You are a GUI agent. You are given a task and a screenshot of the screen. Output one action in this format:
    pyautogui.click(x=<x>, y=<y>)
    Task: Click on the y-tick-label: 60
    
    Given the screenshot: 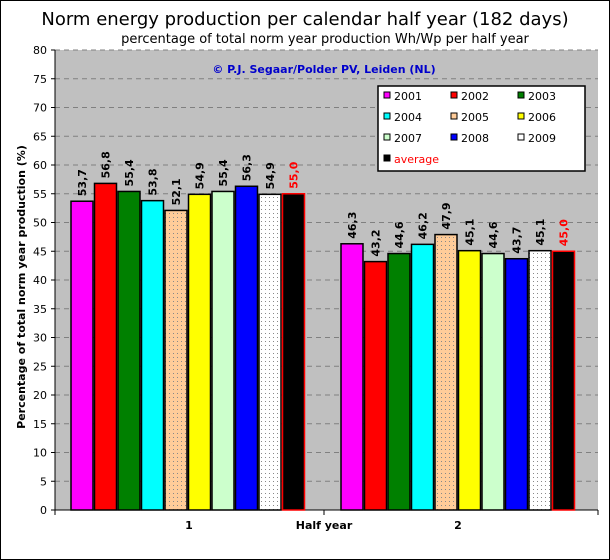 What is the action you would take?
    pyautogui.click(x=40, y=165)
    